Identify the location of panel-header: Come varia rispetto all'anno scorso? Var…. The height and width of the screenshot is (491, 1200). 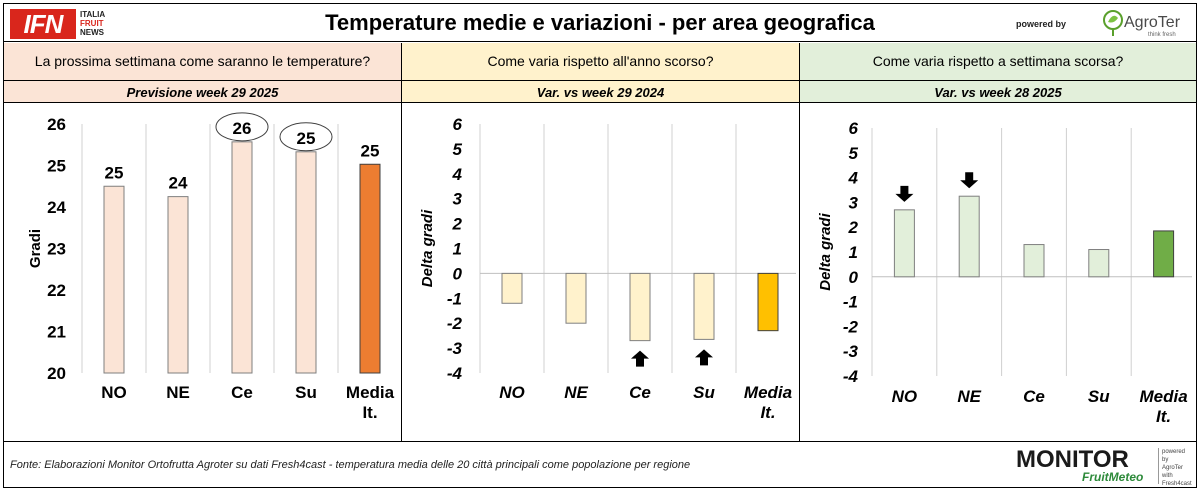
(600, 73).